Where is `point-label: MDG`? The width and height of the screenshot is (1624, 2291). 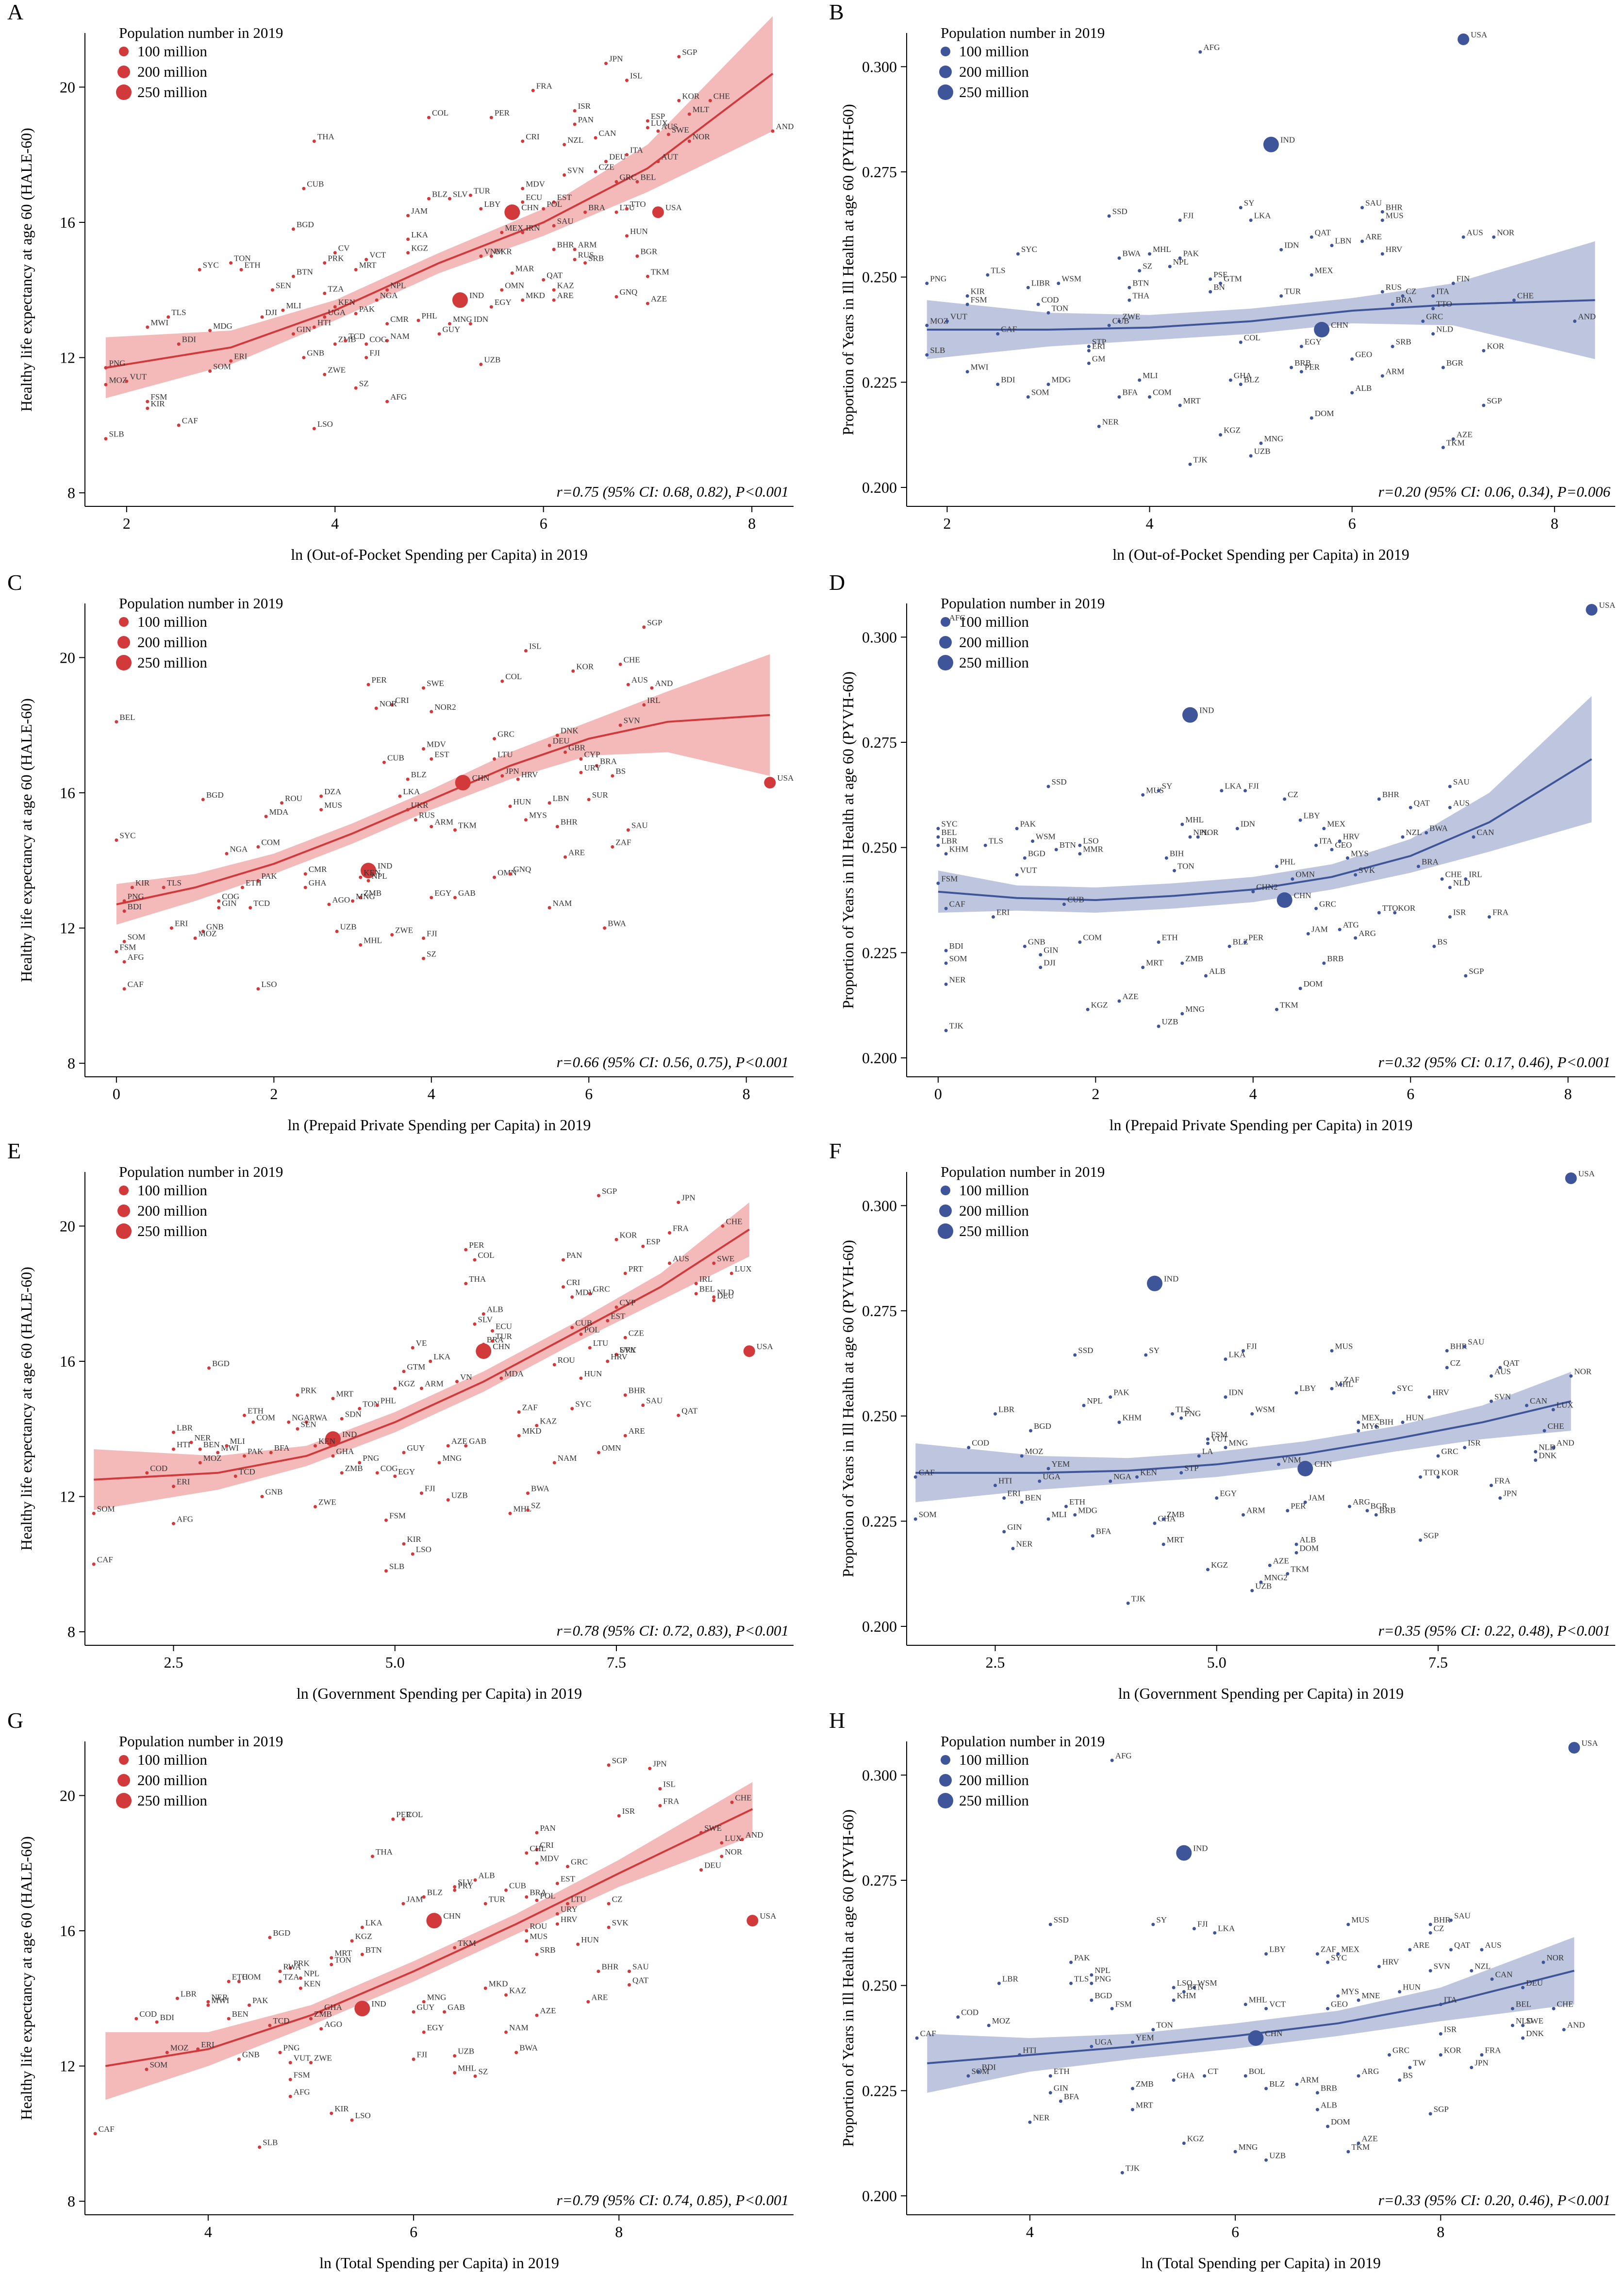
point-label: MDG is located at coordinates (222, 326).